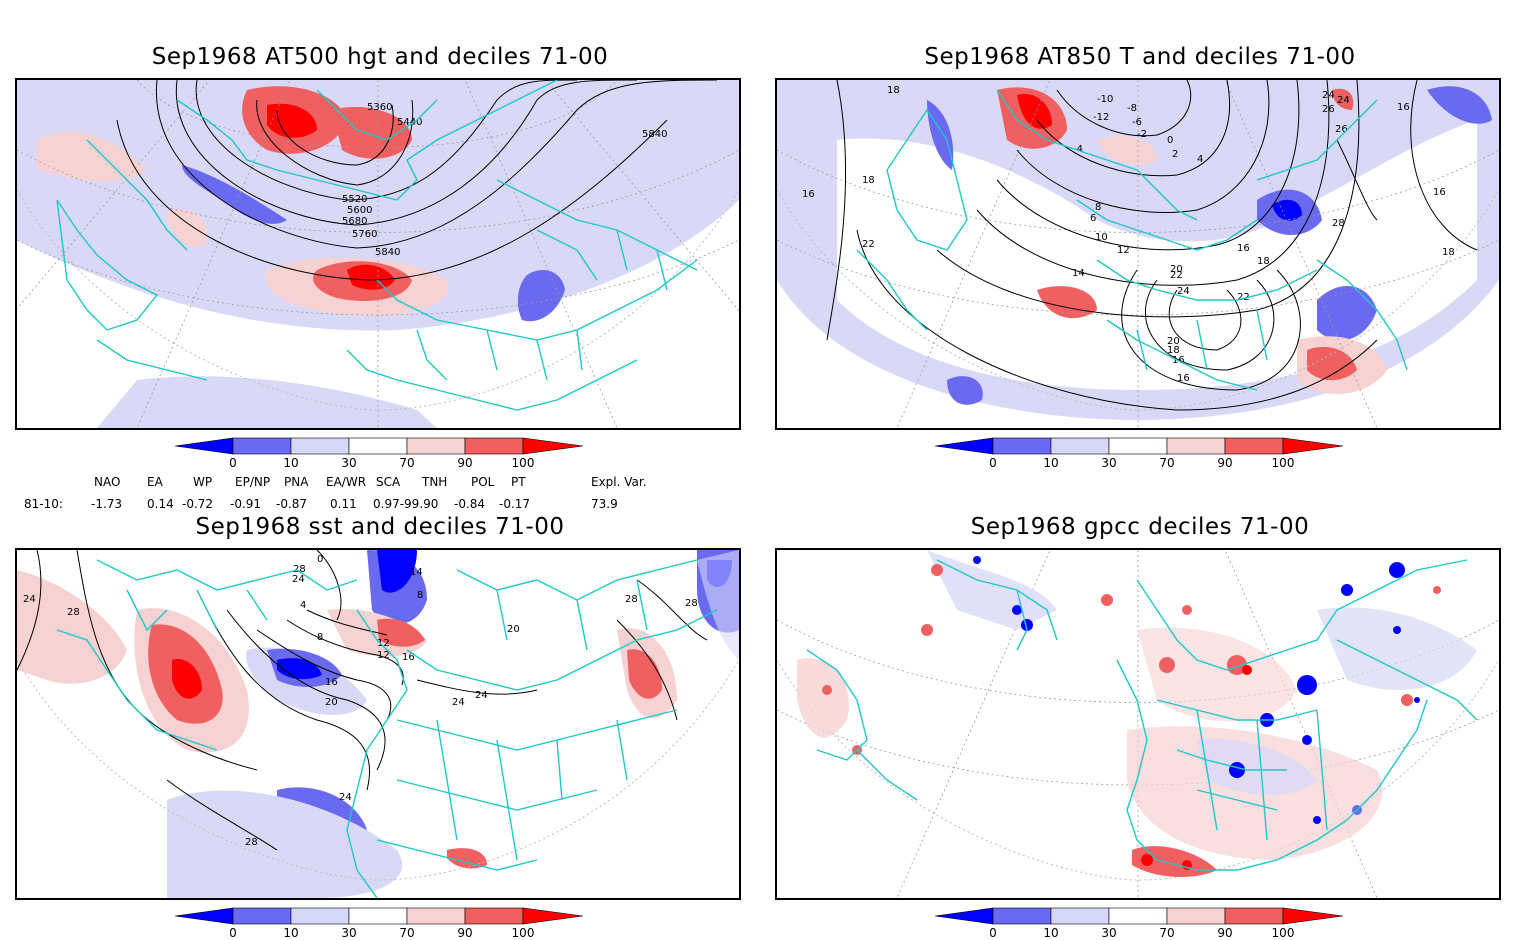  Describe the element at coordinates (1101, 117) in the screenshot. I see `contour-label: -12` at that location.